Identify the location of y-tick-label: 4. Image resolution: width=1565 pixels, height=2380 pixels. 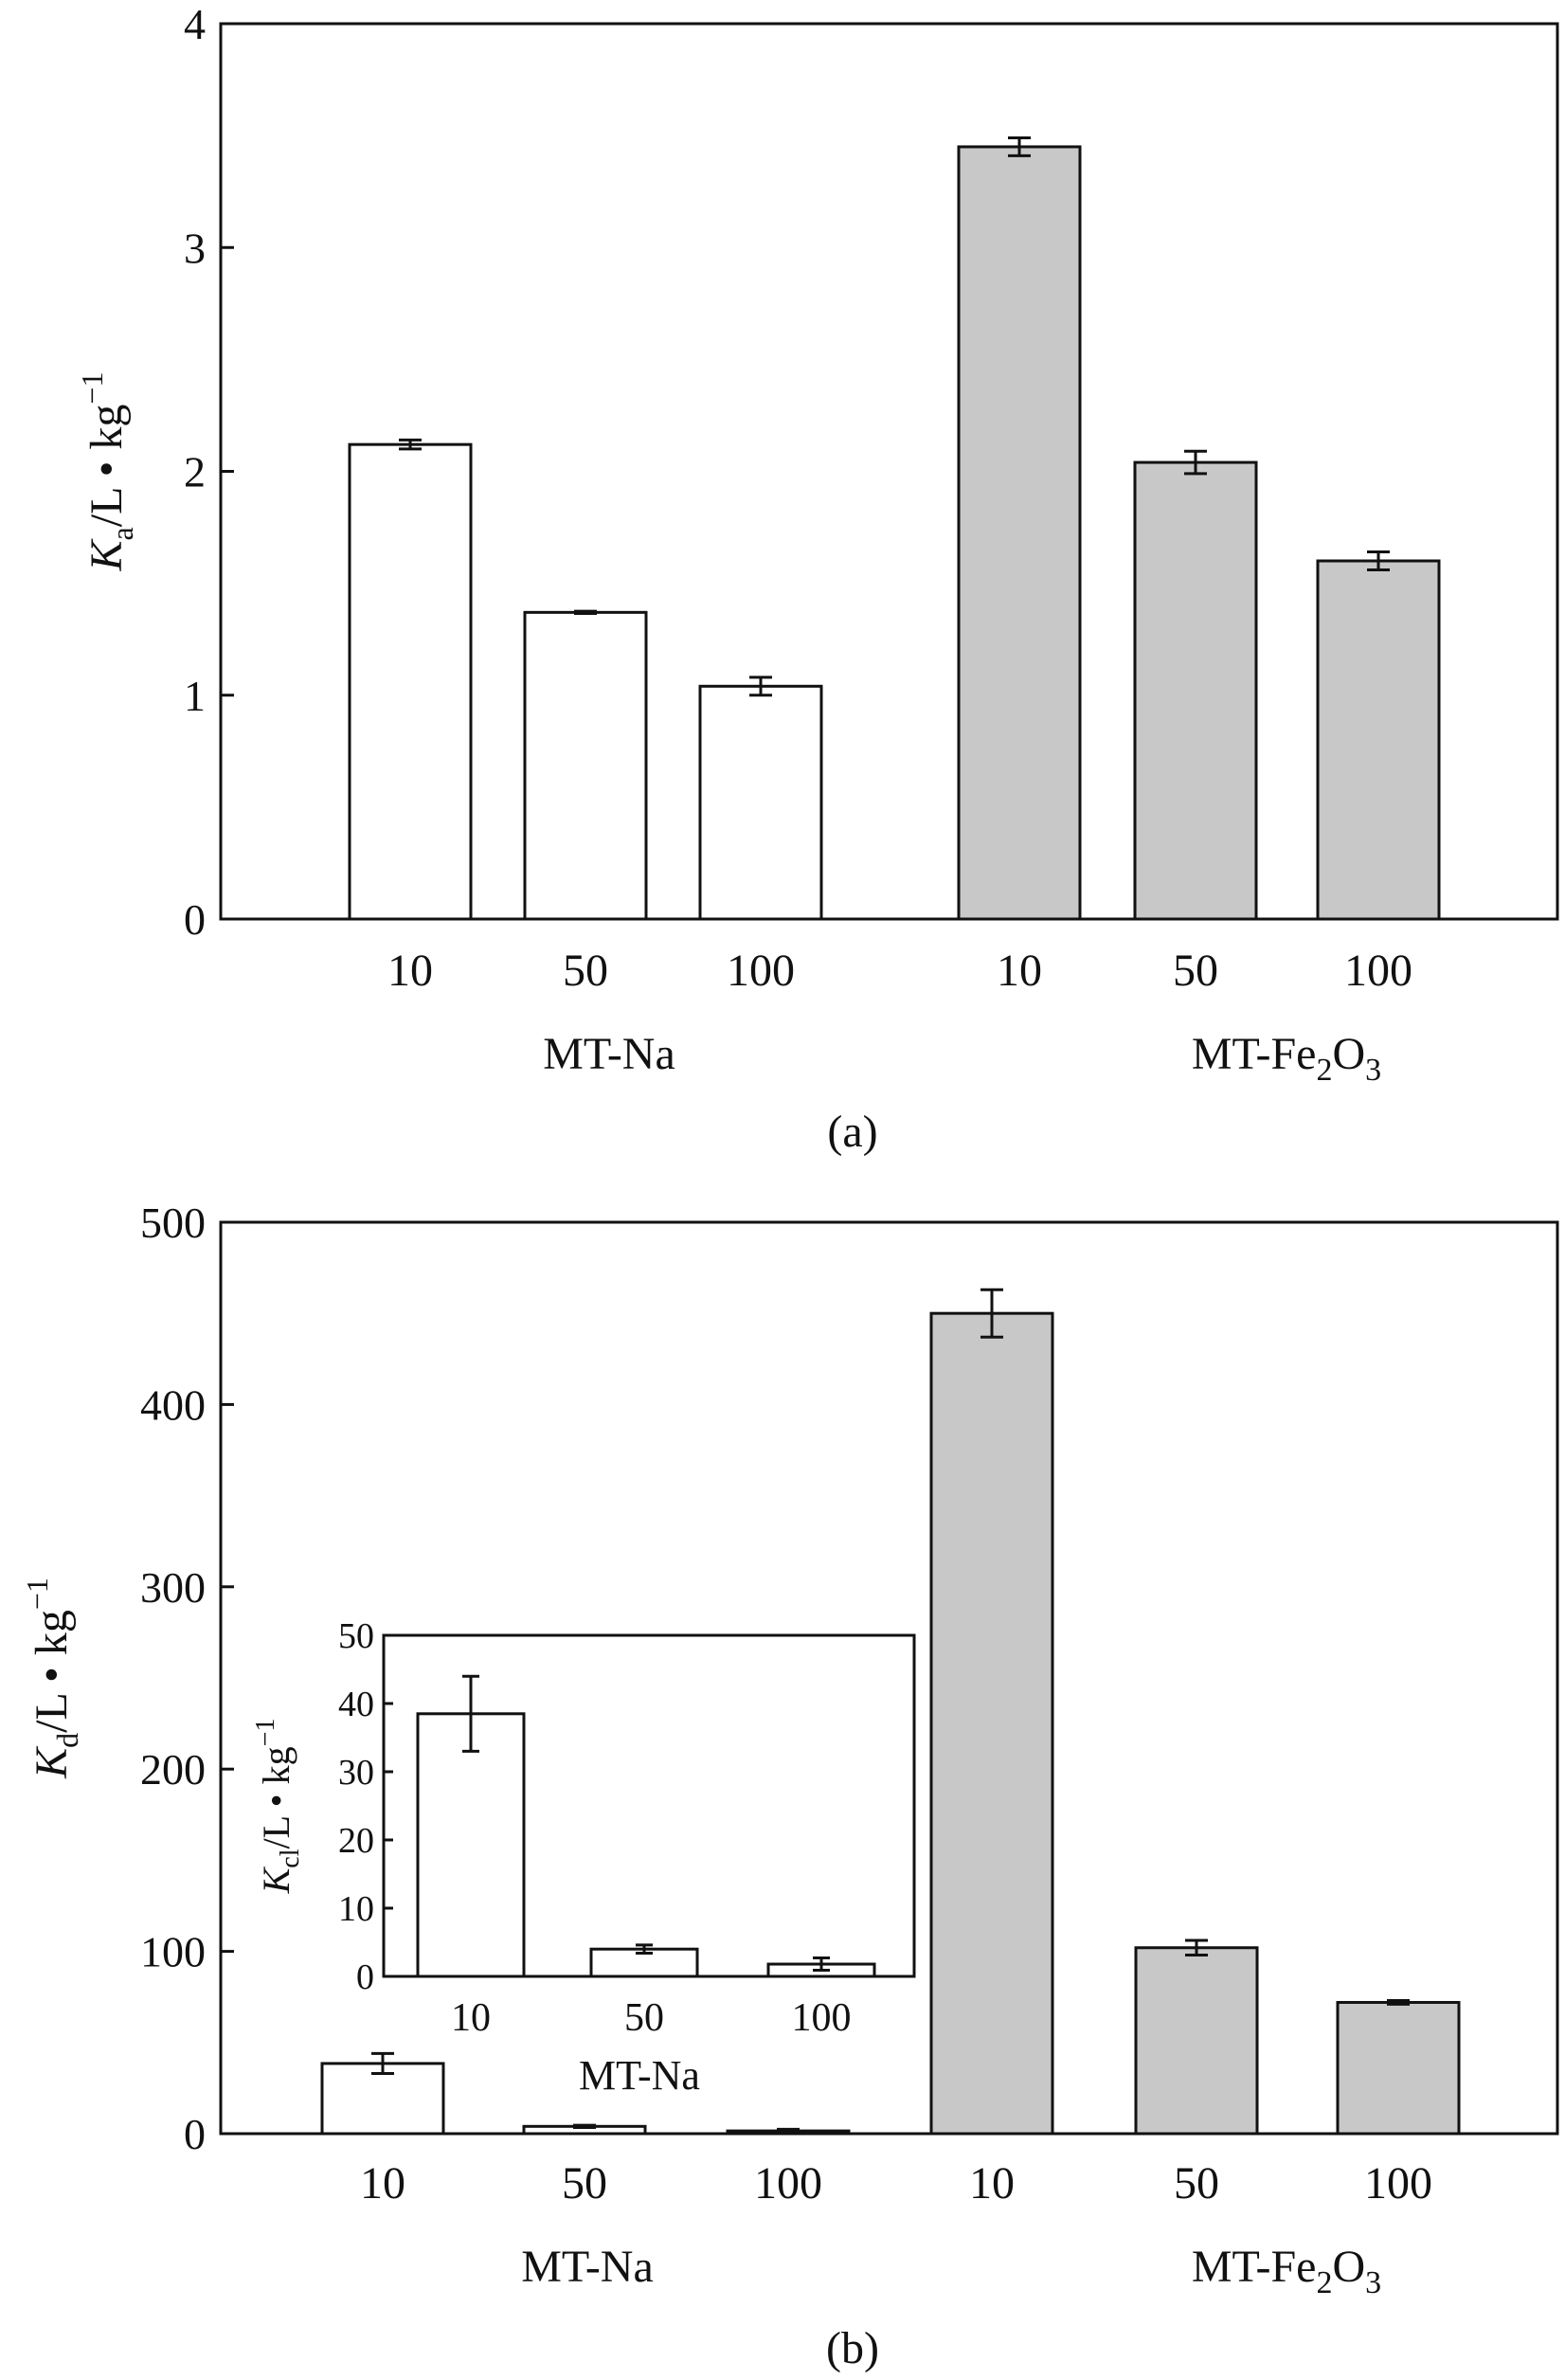
(195, 24).